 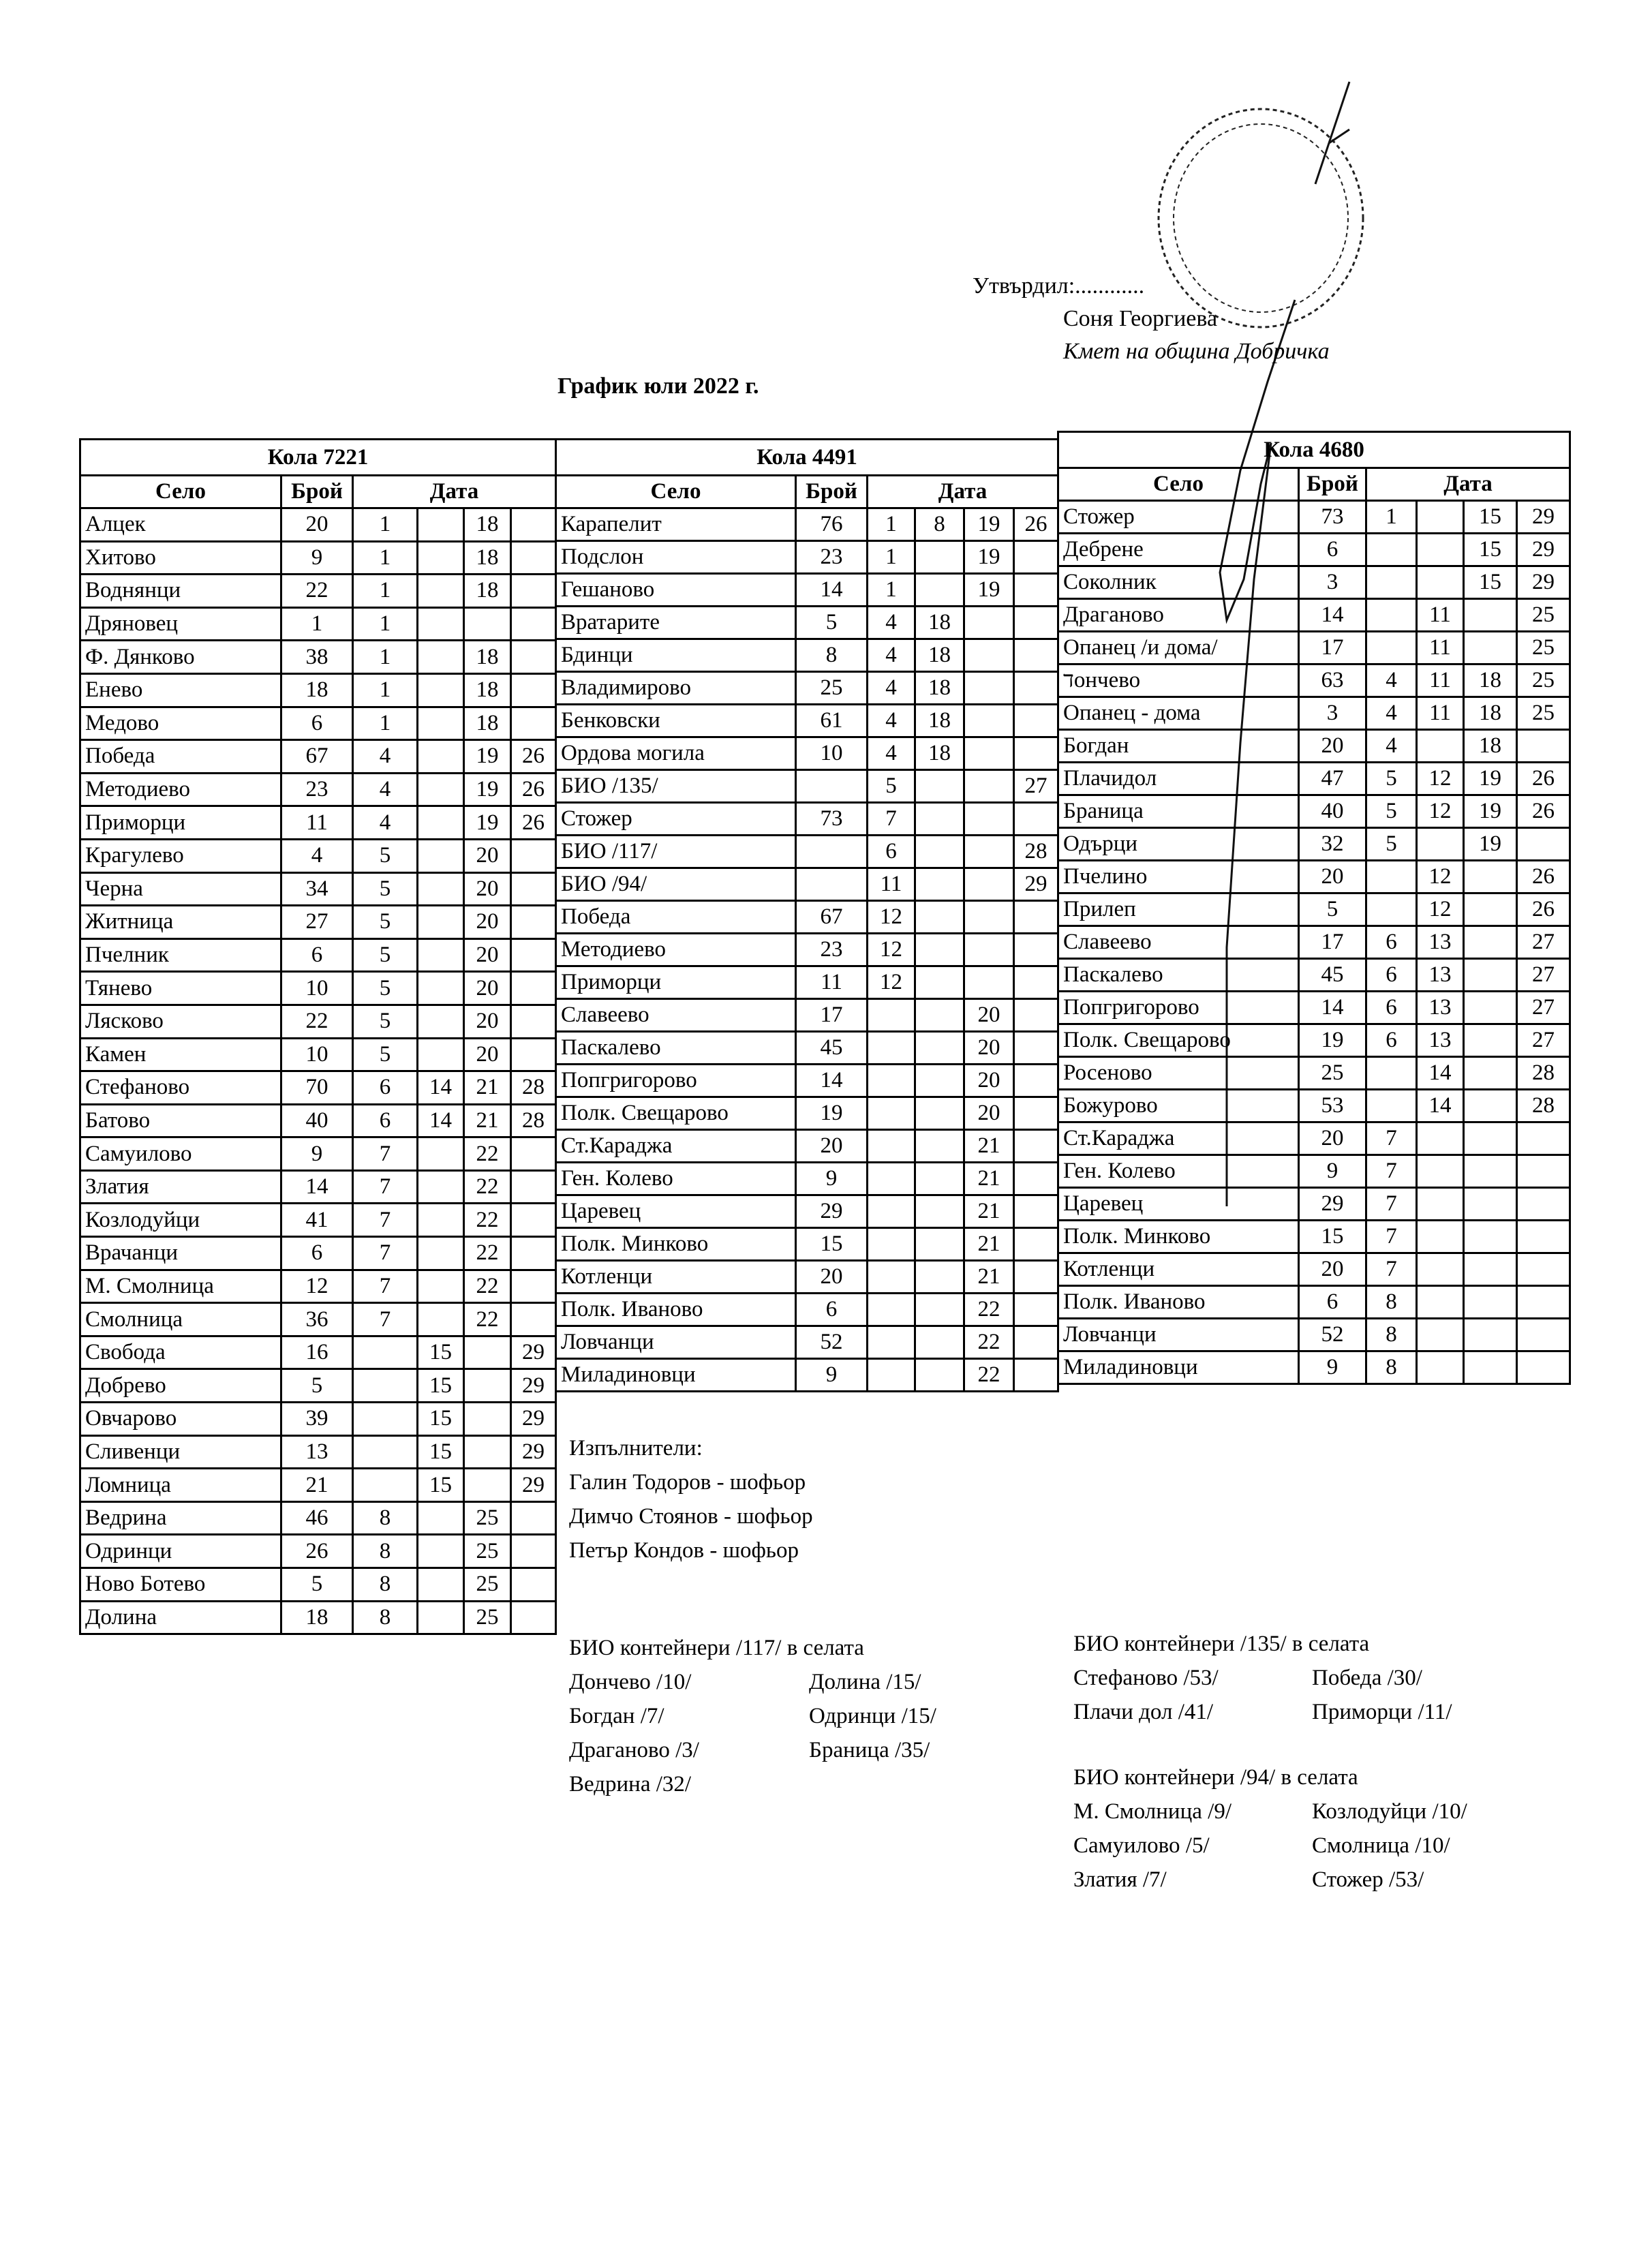 What do you see at coordinates (318, 591) in the screenshot?
I see `table-row: Воднянци 22 1 18` at bounding box center [318, 591].